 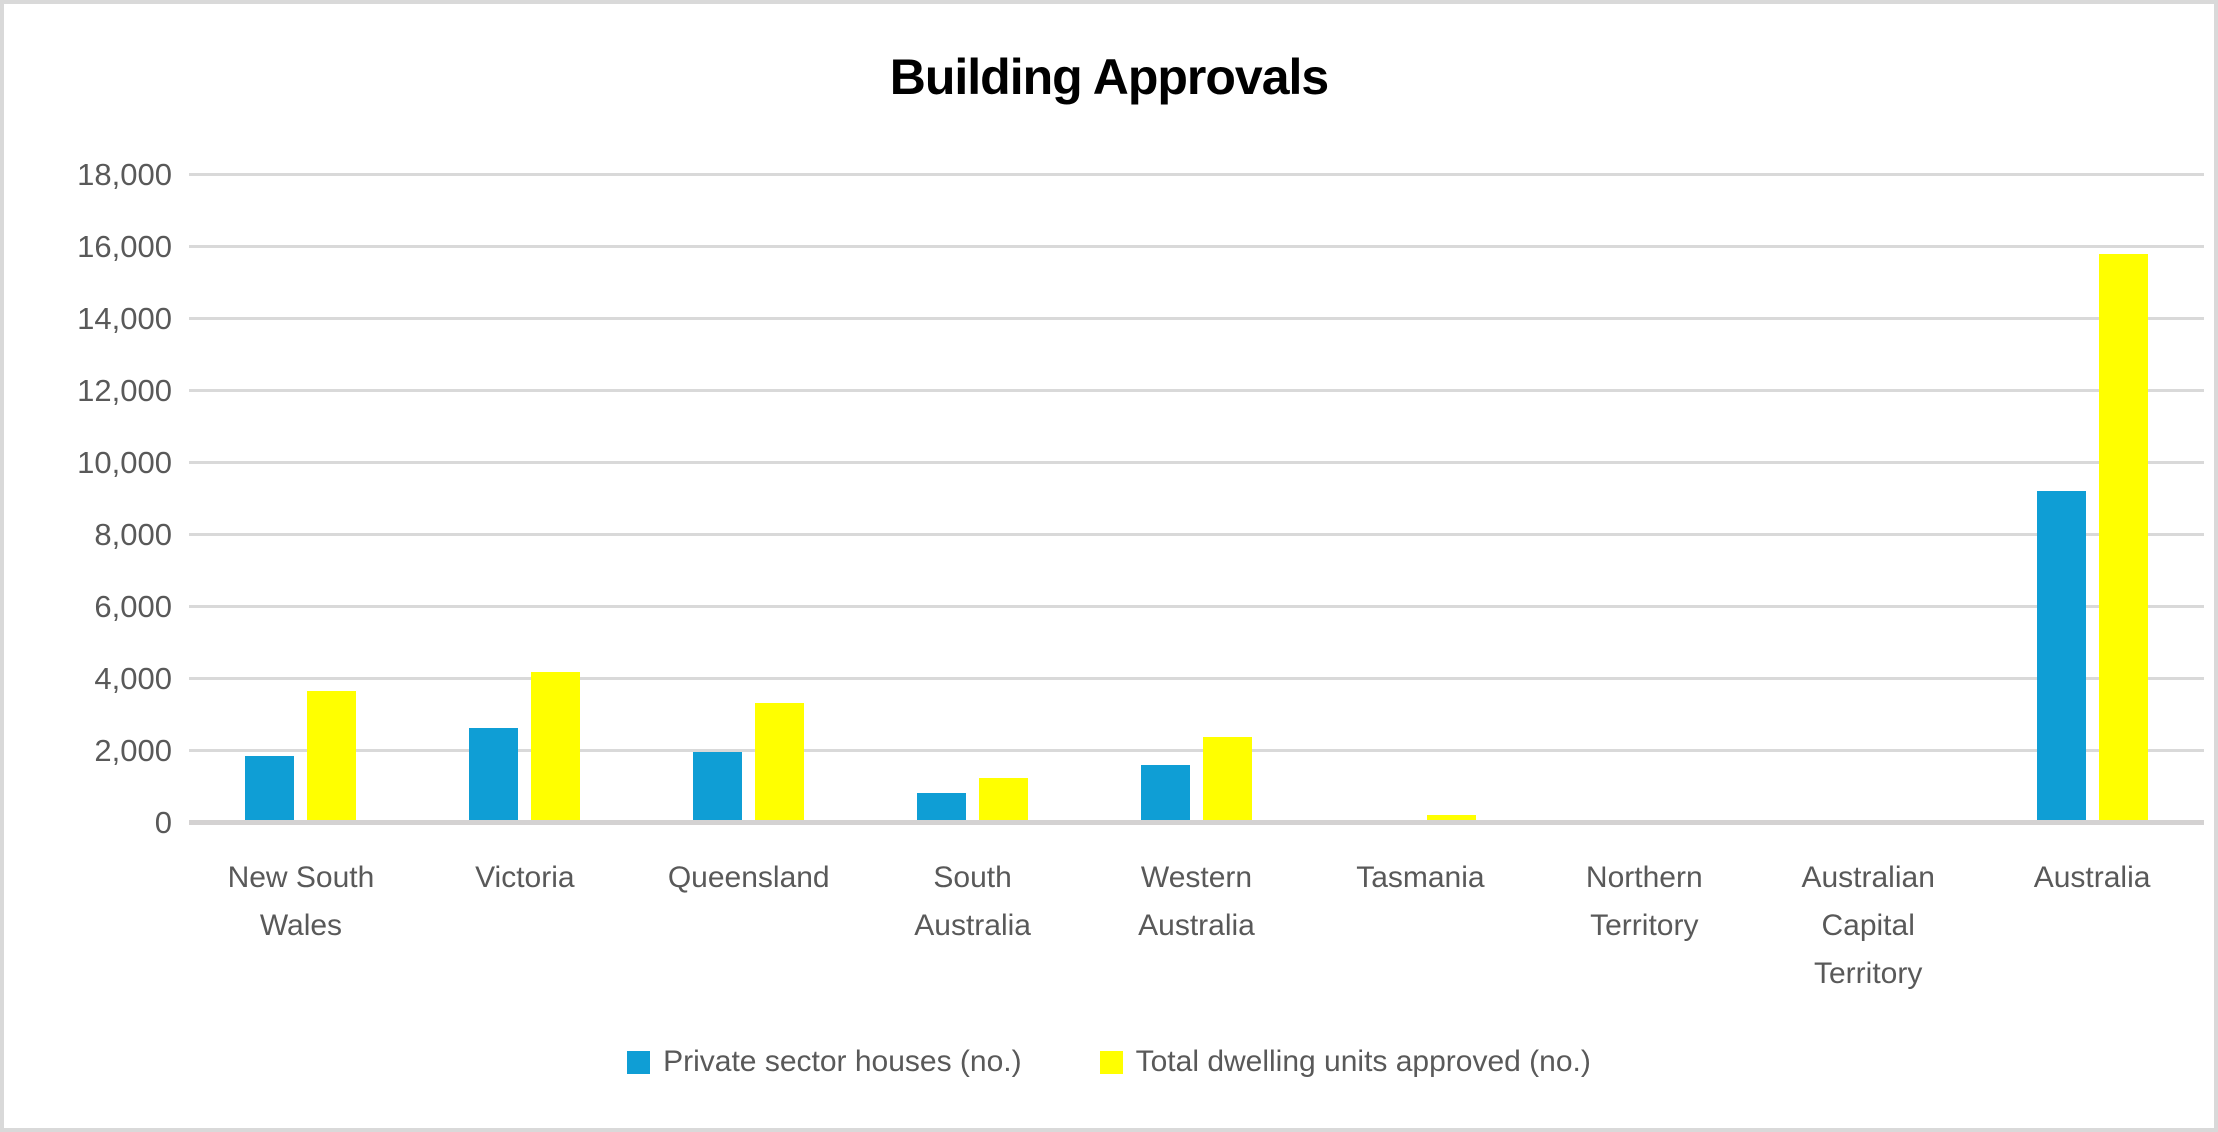 What do you see at coordinates (2061, 656) in the screenshot?
I see `bar-private-sector-houses-australia` at bounding box center [2061, 656].